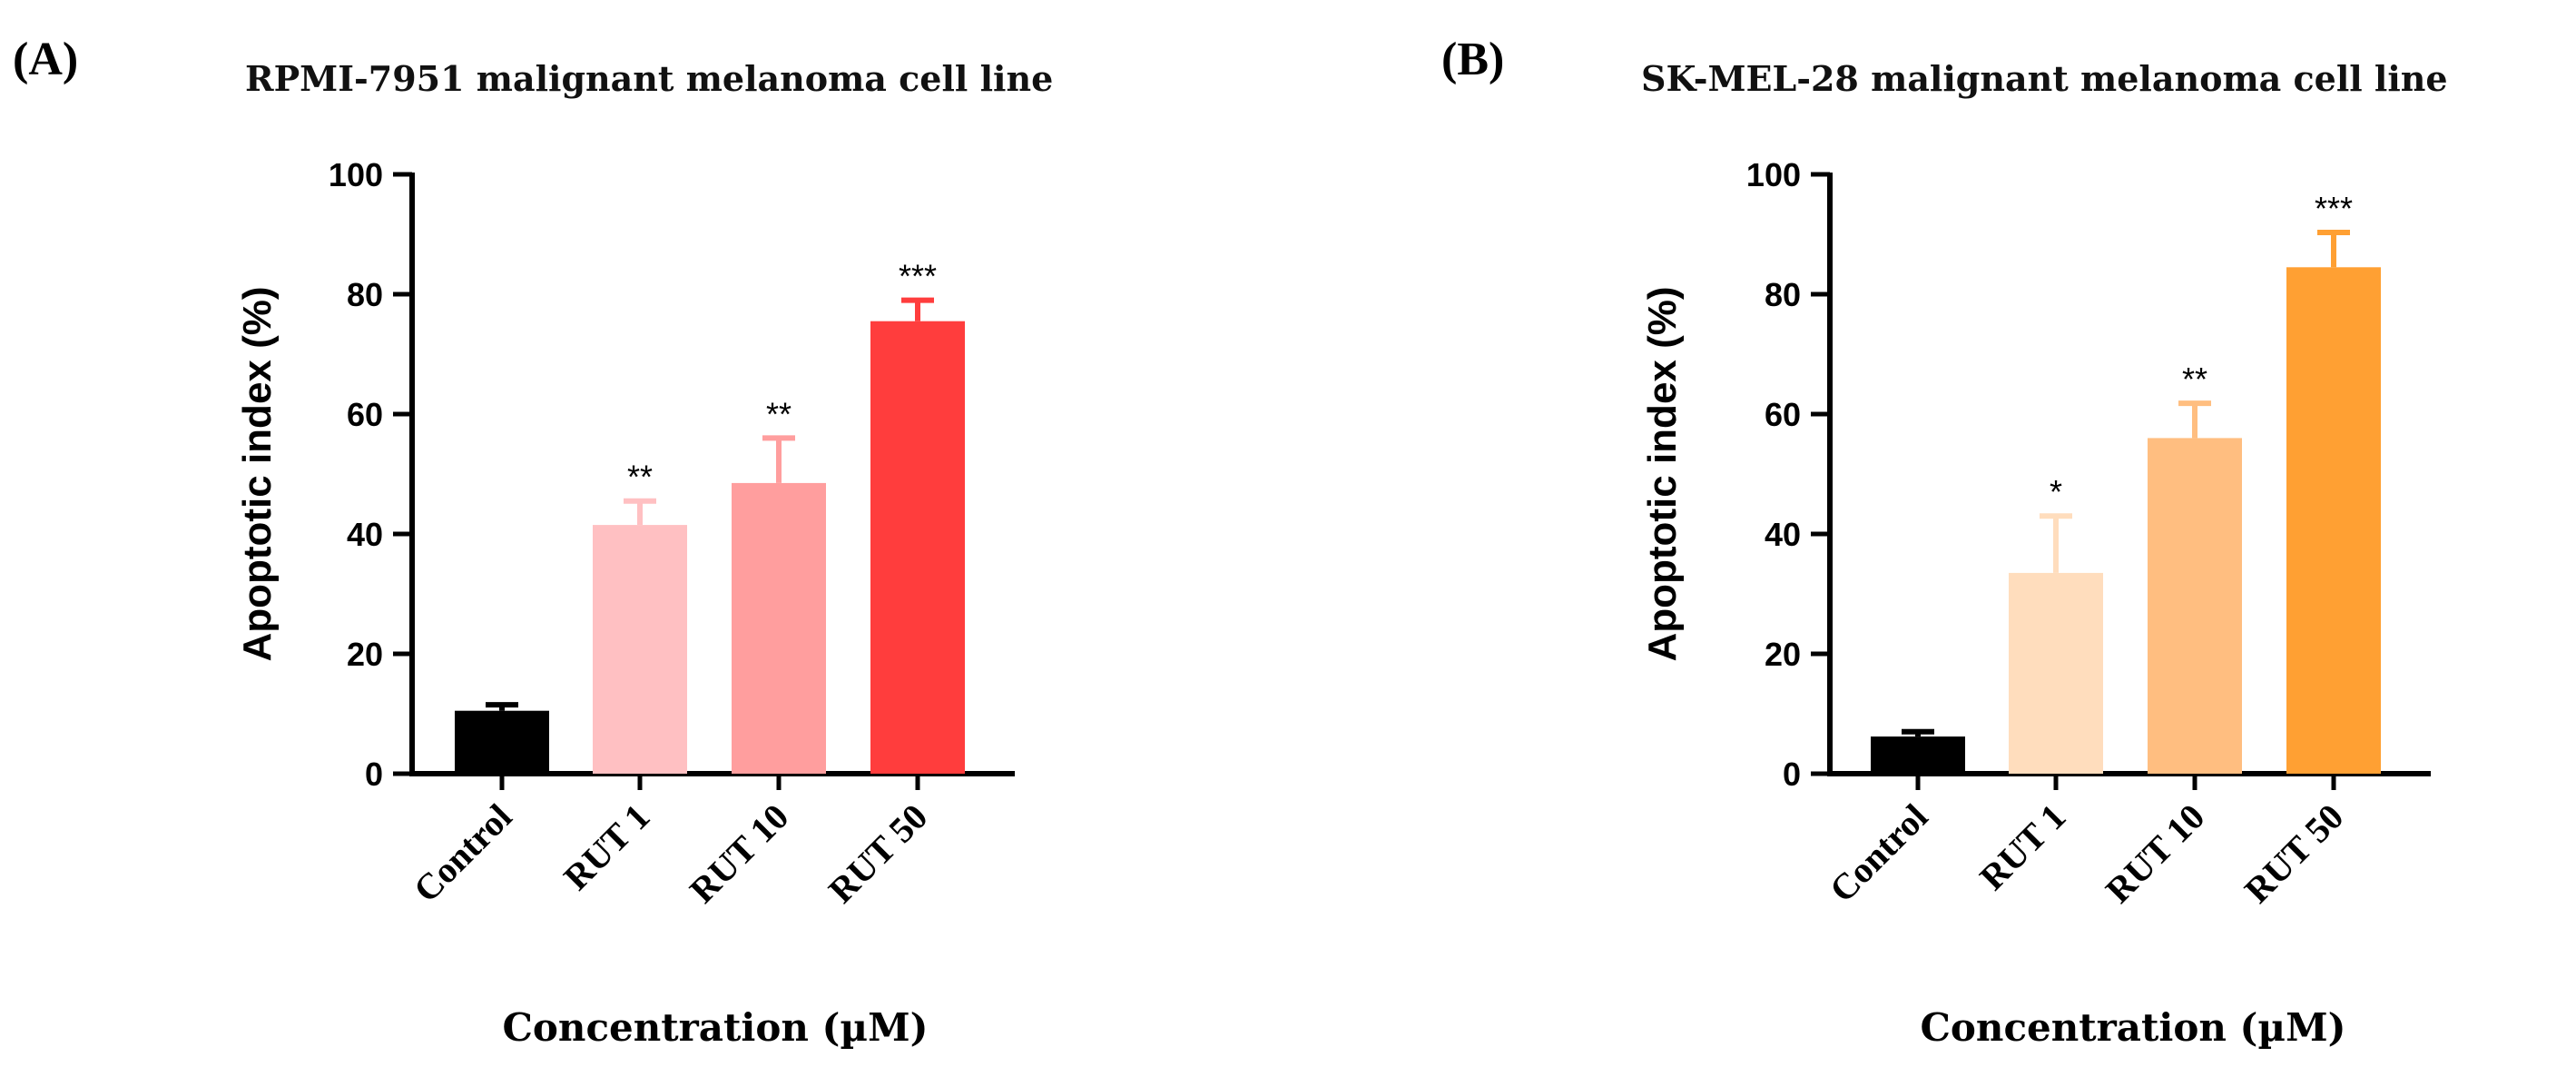  I want to click on panel-b-significance-label: **, so click(2194, 379).